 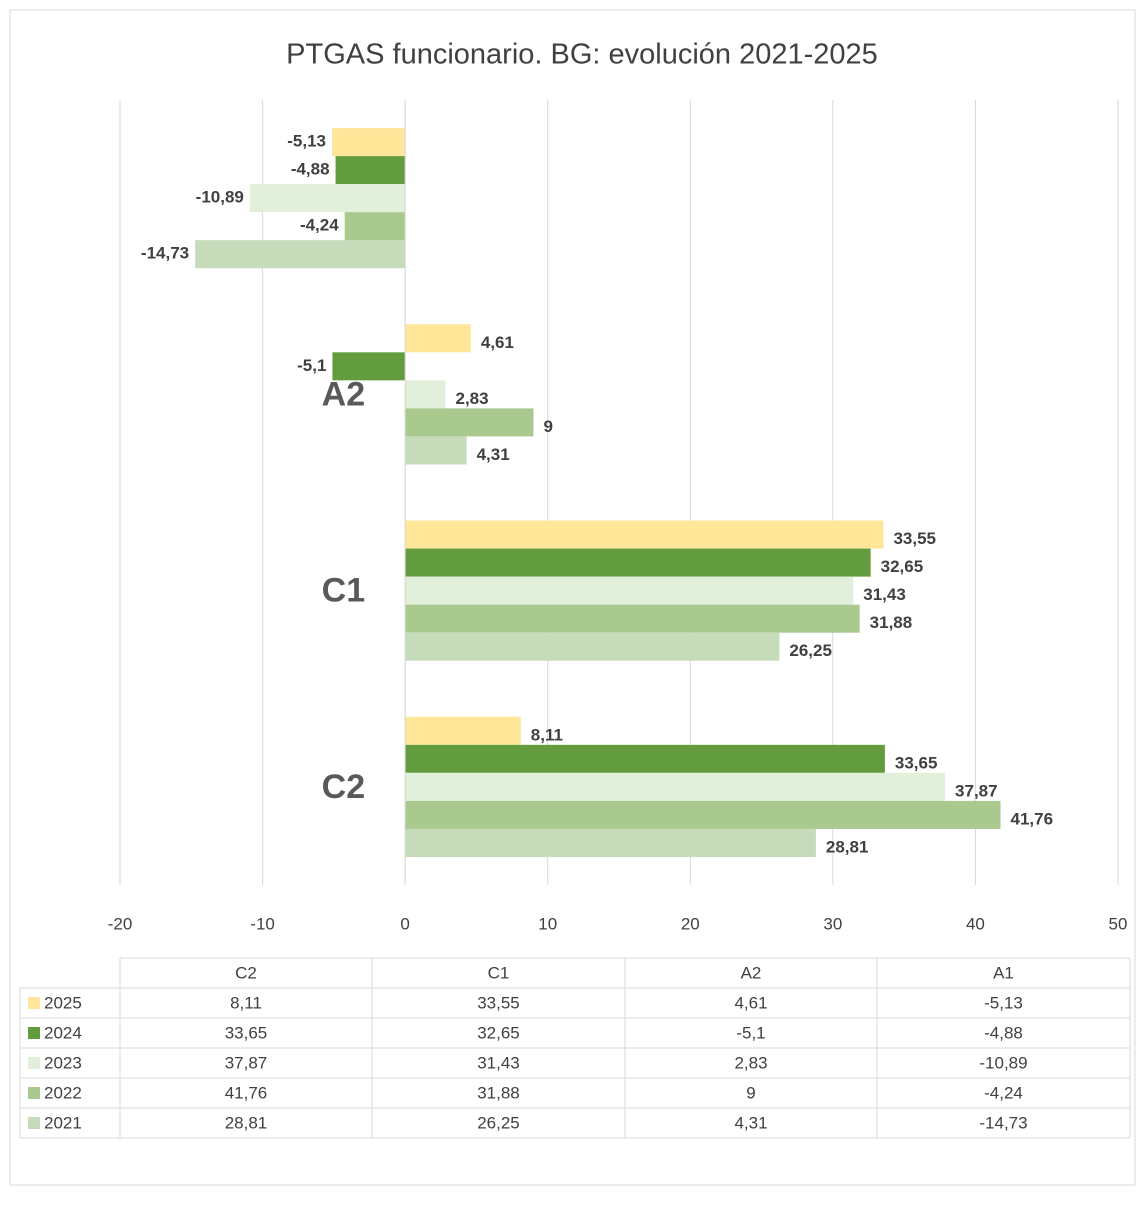 What do you see at coordinates (246, 1122) in the screenshot?
I see `table-cell: 28,81` at bounding box center [246, 1122].